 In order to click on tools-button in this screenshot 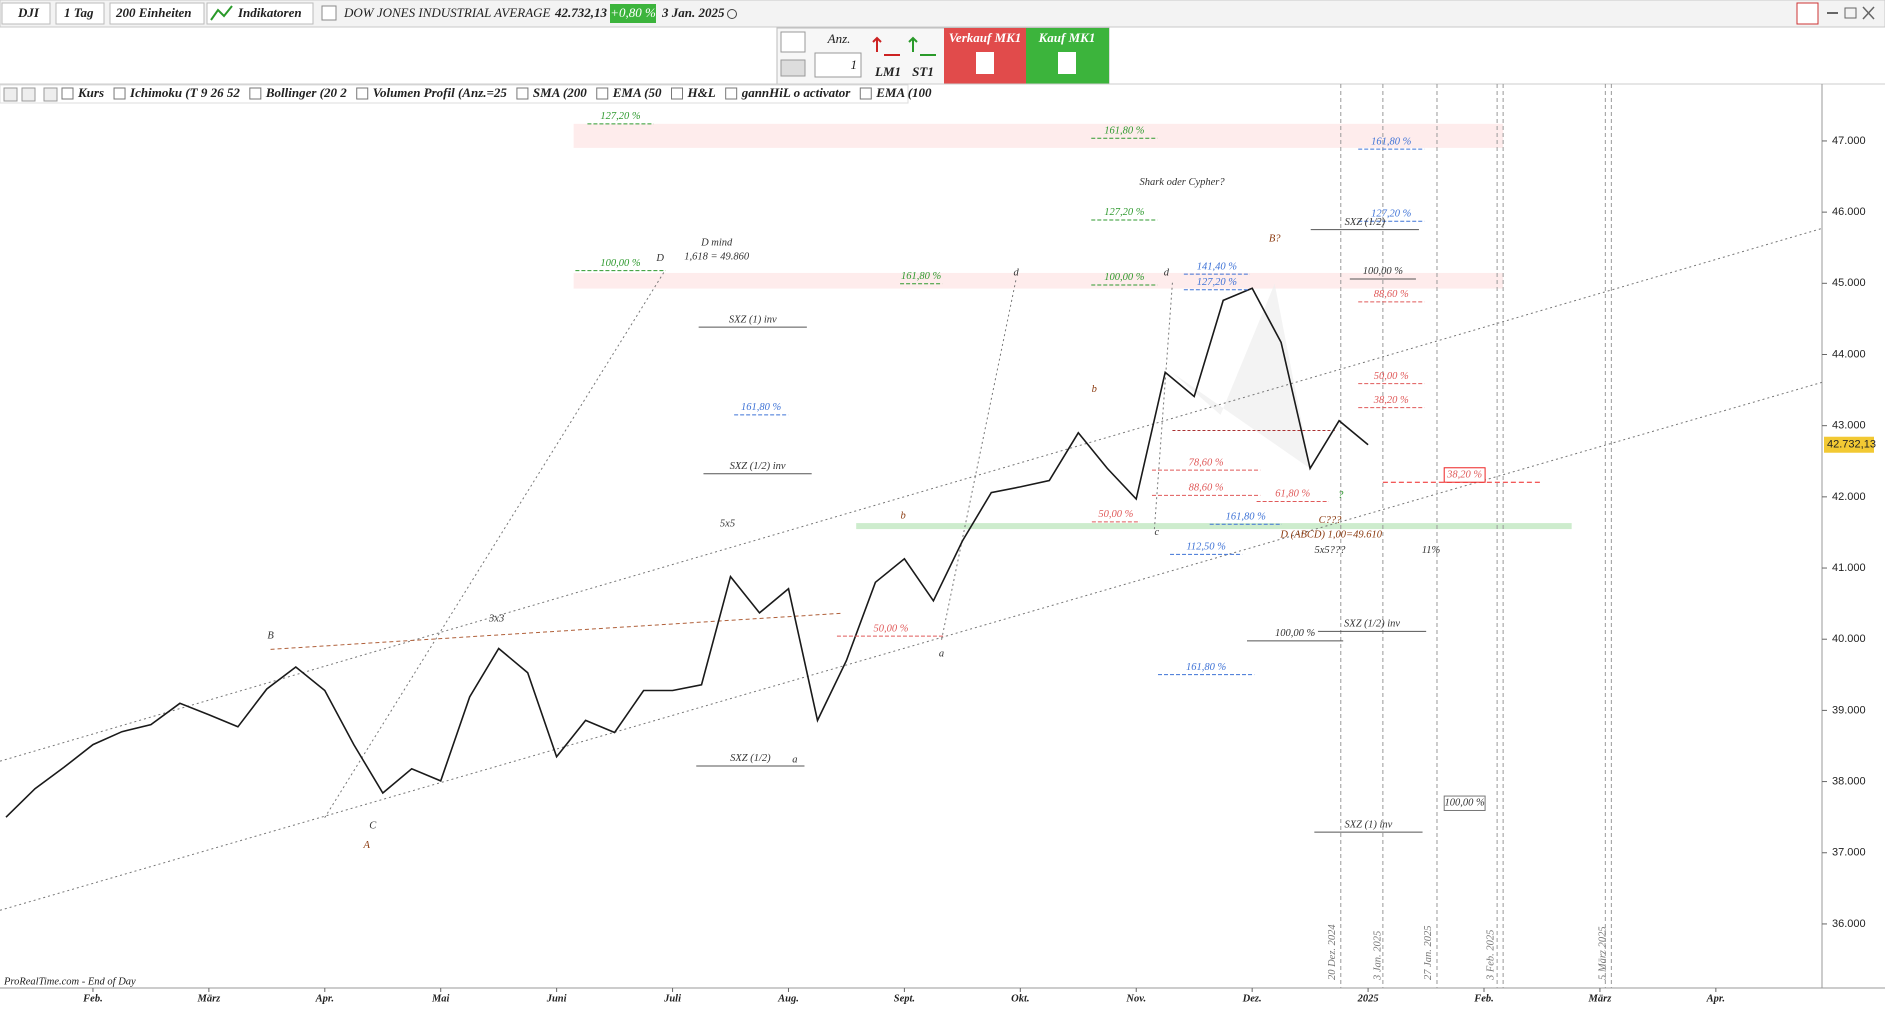, I will do `click(793, 42)`.